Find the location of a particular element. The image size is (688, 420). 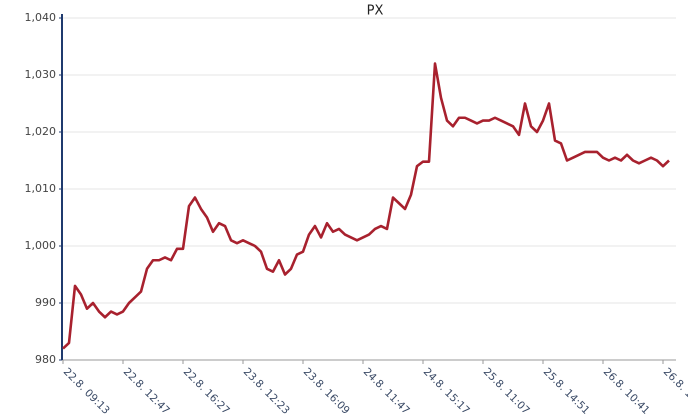

x-tick-label: 22.8. 09:13 is located at coordinates (86, 391).